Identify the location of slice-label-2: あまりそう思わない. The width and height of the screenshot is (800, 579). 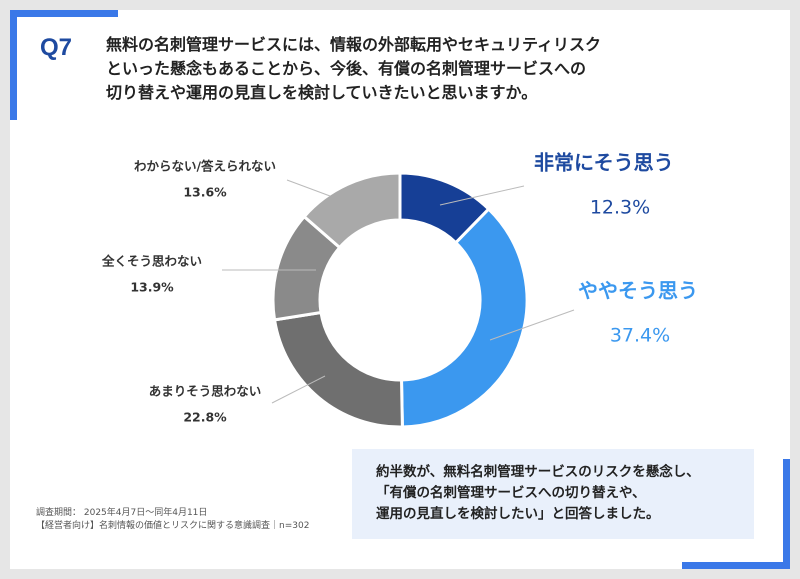
(205, 391).